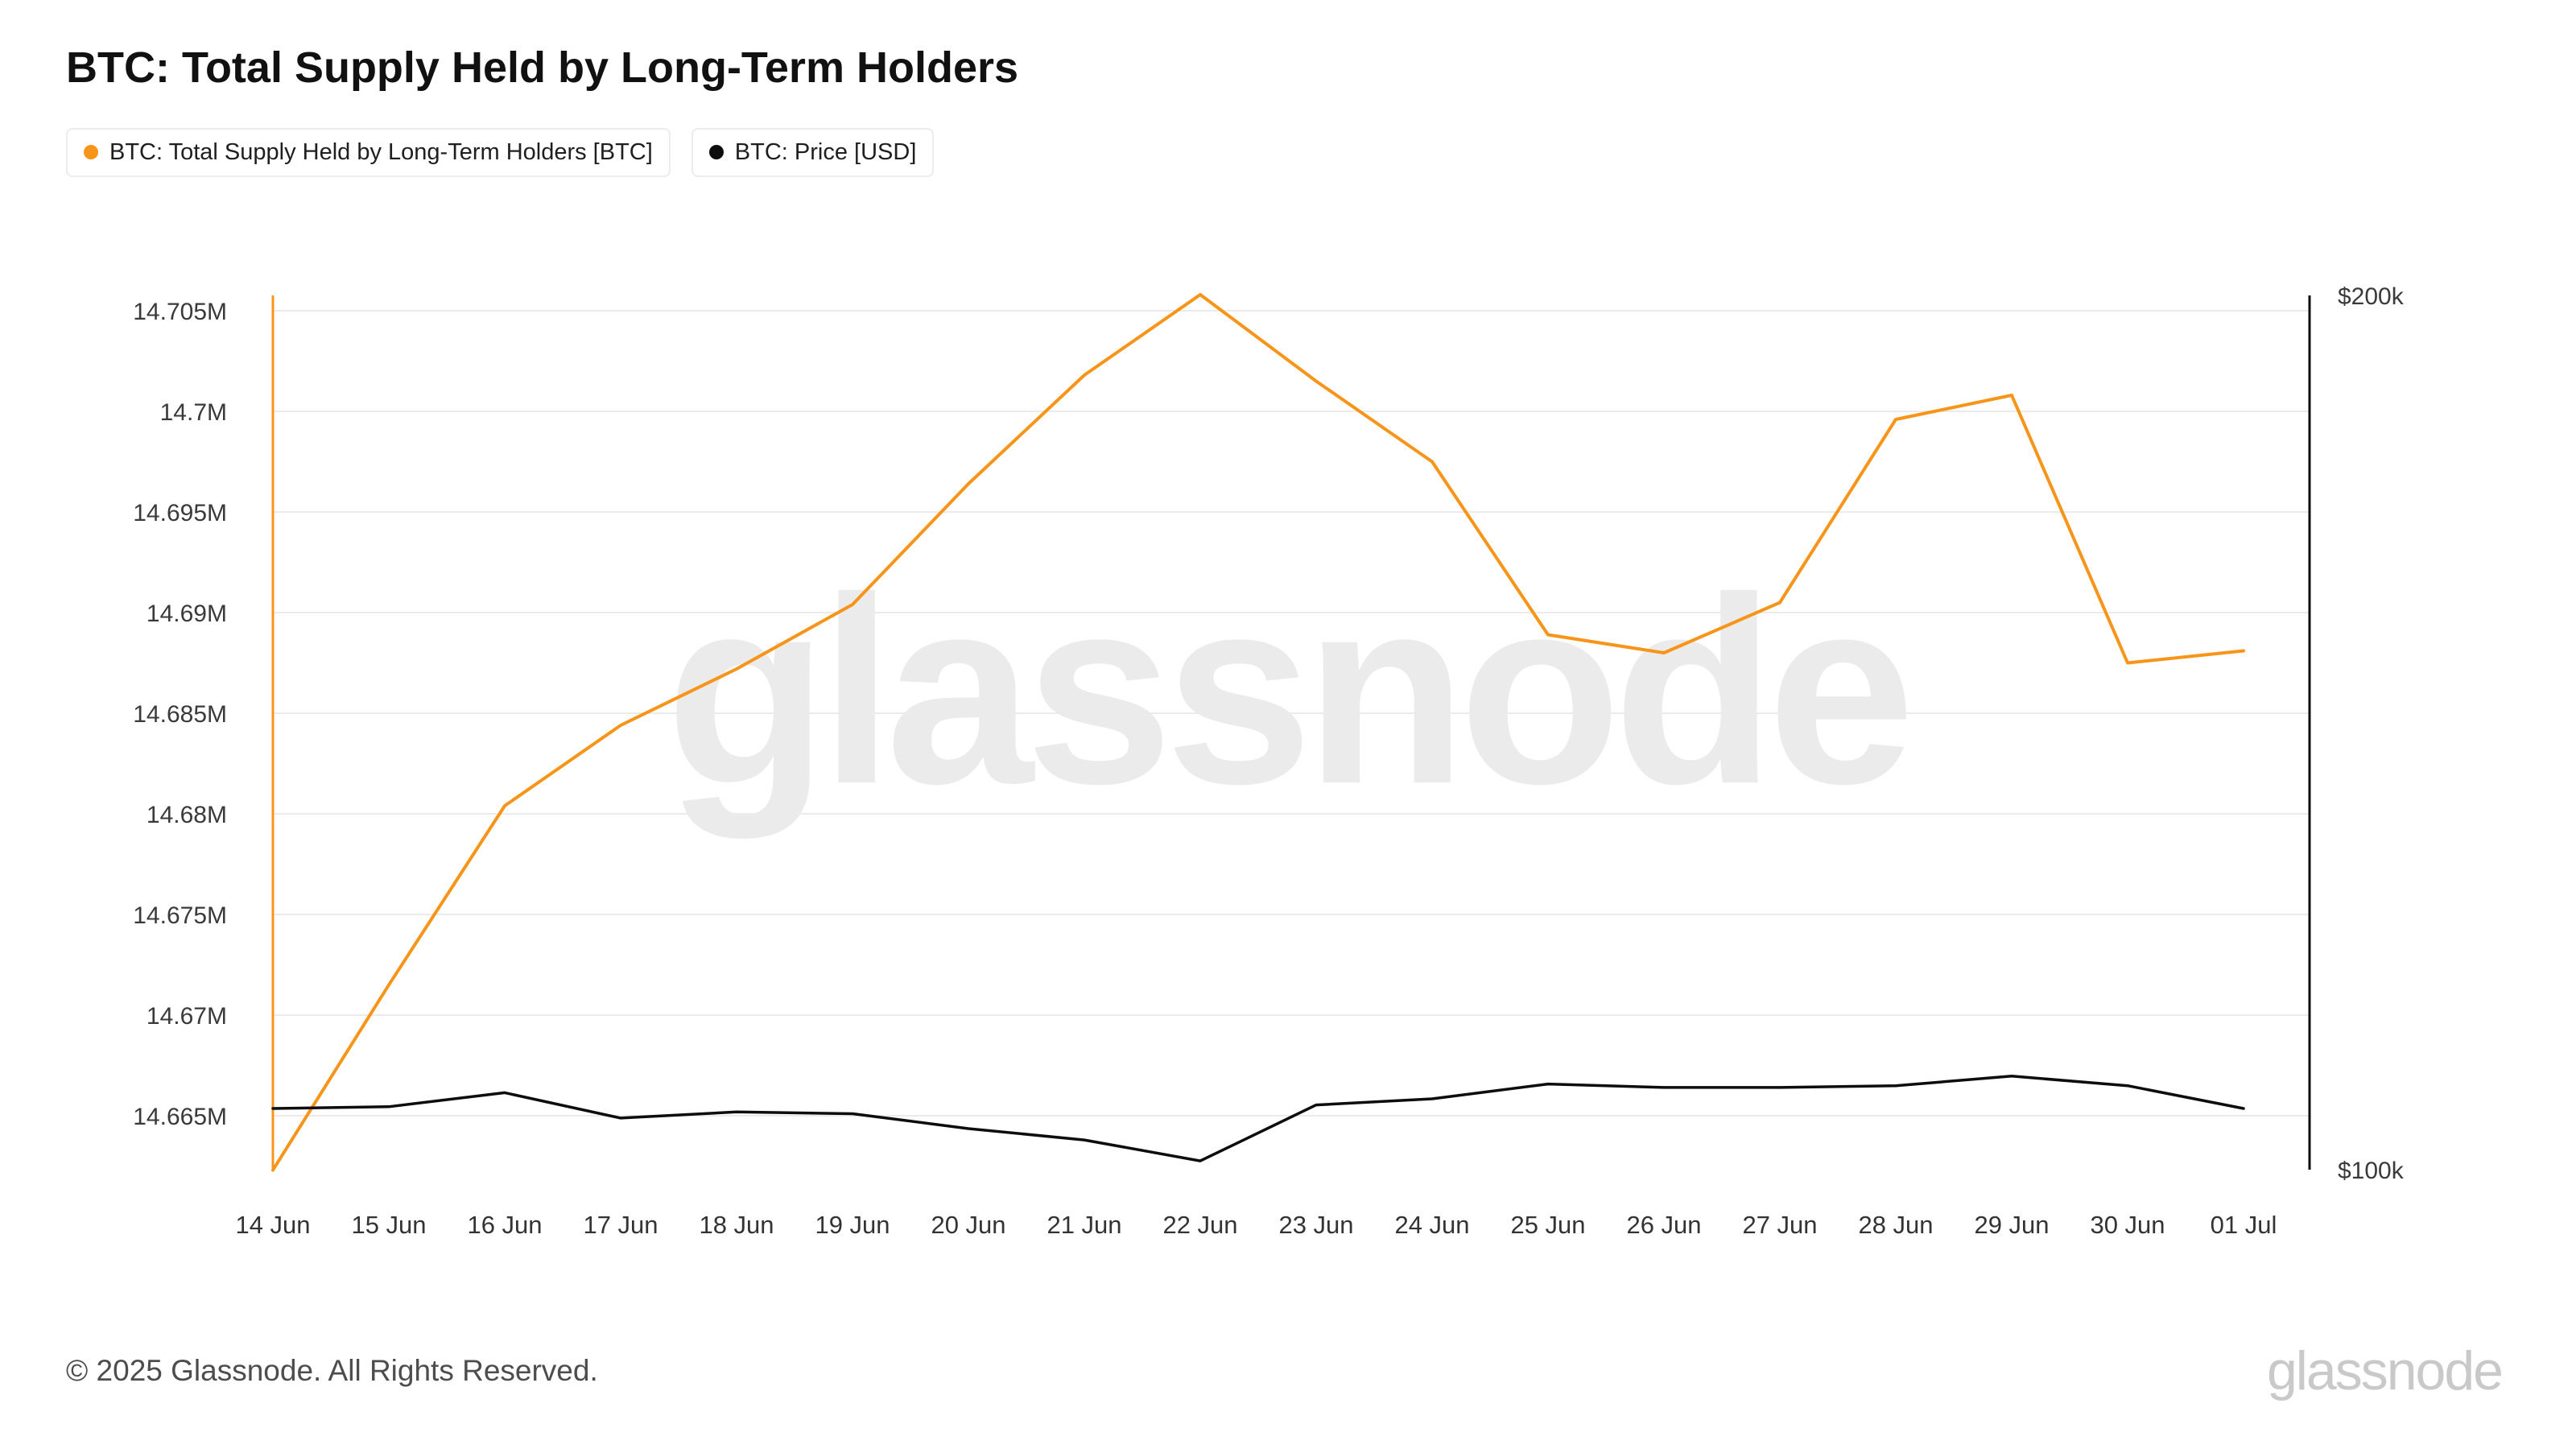 The width and height of the screenshot is (2576, 1449). What do you see at coordinates (91, 152) in the screenshot?
I see `supply-series-color-dot` at bounding box center [91, 152].